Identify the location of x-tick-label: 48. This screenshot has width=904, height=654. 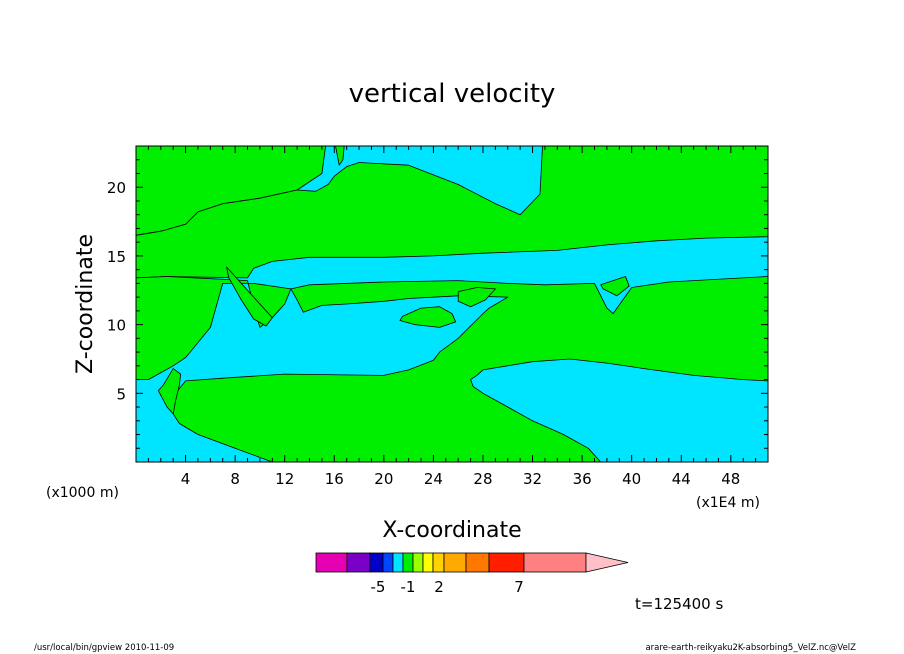
(730, 479).